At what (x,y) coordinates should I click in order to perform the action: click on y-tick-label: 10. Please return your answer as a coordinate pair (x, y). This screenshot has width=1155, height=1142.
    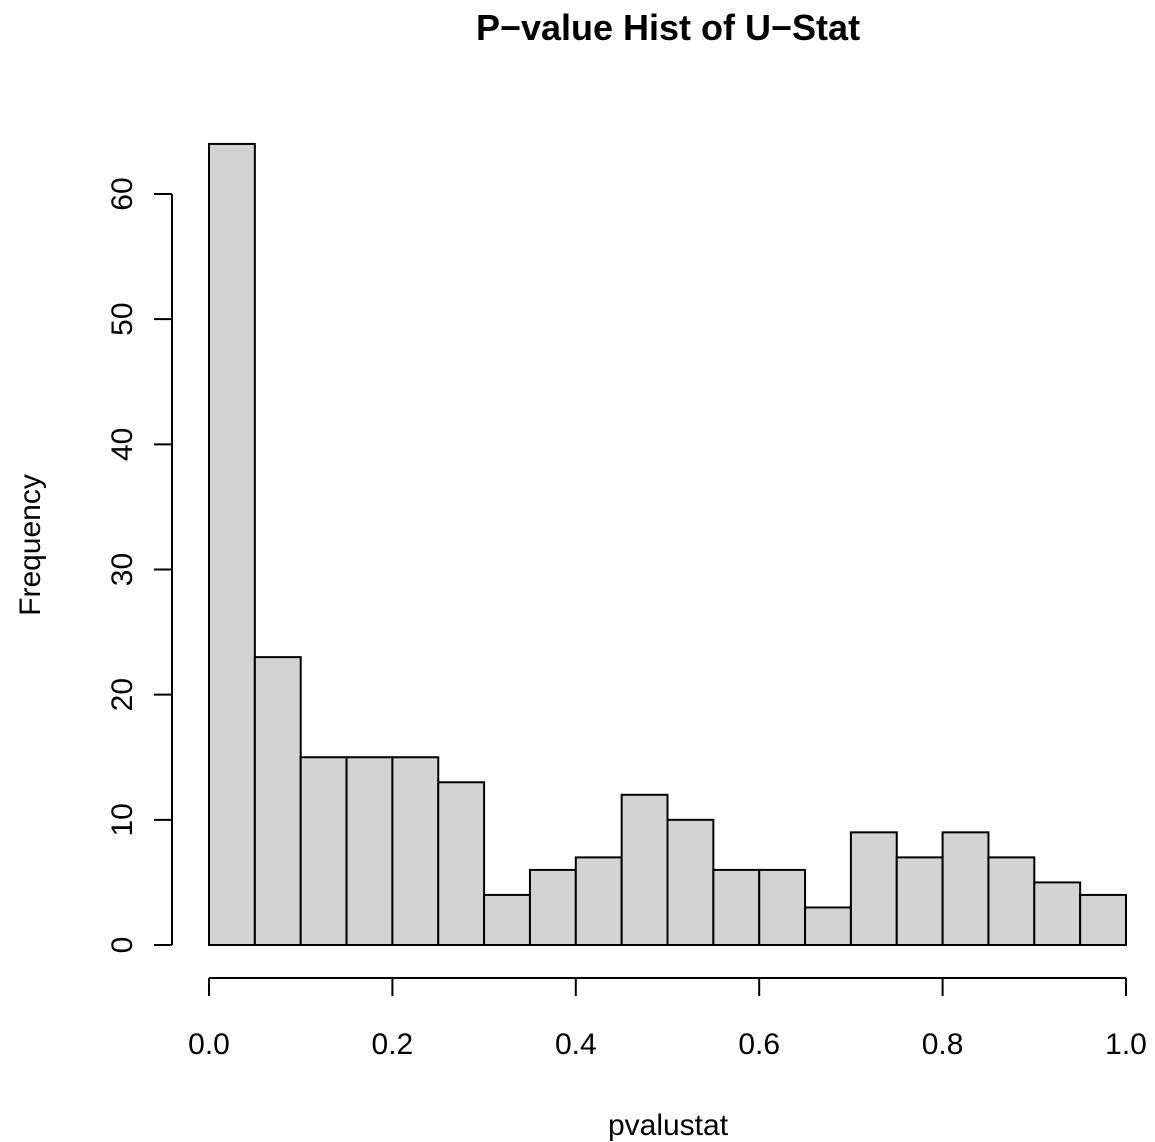
    Looking at the image, I should click on (122, 819).